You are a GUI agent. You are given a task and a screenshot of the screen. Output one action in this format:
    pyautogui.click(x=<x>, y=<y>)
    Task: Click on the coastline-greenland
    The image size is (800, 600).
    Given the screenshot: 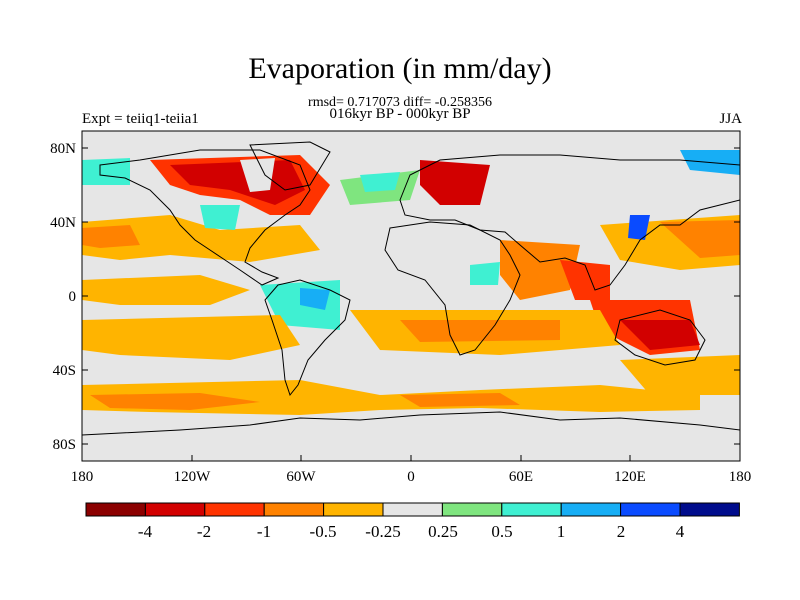 What is the action you would take?
    pyautogui.click(x=290, y=166)
    